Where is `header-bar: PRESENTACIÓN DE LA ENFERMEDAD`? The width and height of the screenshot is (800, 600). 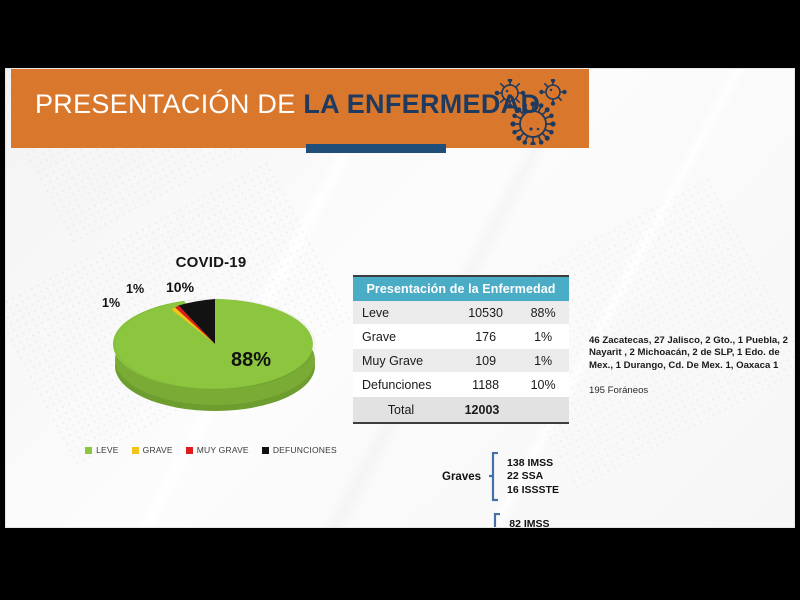
header-bar: PRESENTACIÓN DE LA ENFERMEDAD is located at coordinates (300, 108).